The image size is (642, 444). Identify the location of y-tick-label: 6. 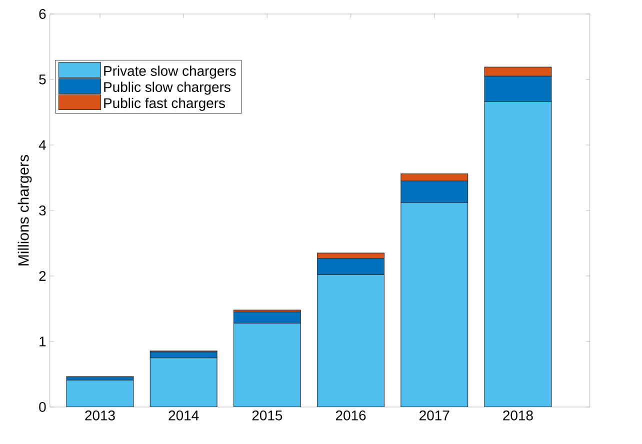
(42, 14).